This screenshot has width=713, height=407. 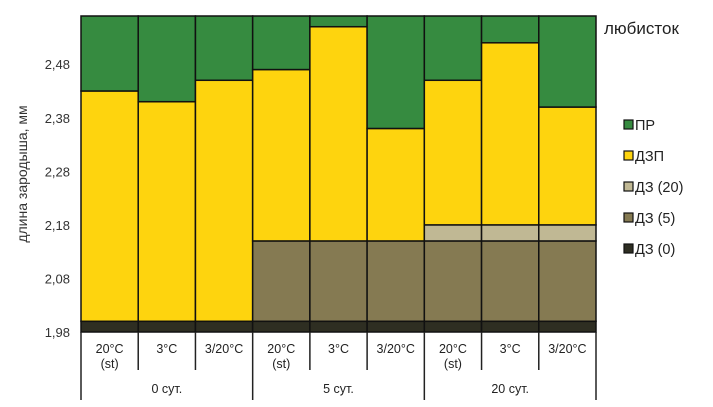 What do you see at coordinates (57, 278) in the screenshot?
I see `y-tick-label: 2,08` at bounding box center [57, 278].